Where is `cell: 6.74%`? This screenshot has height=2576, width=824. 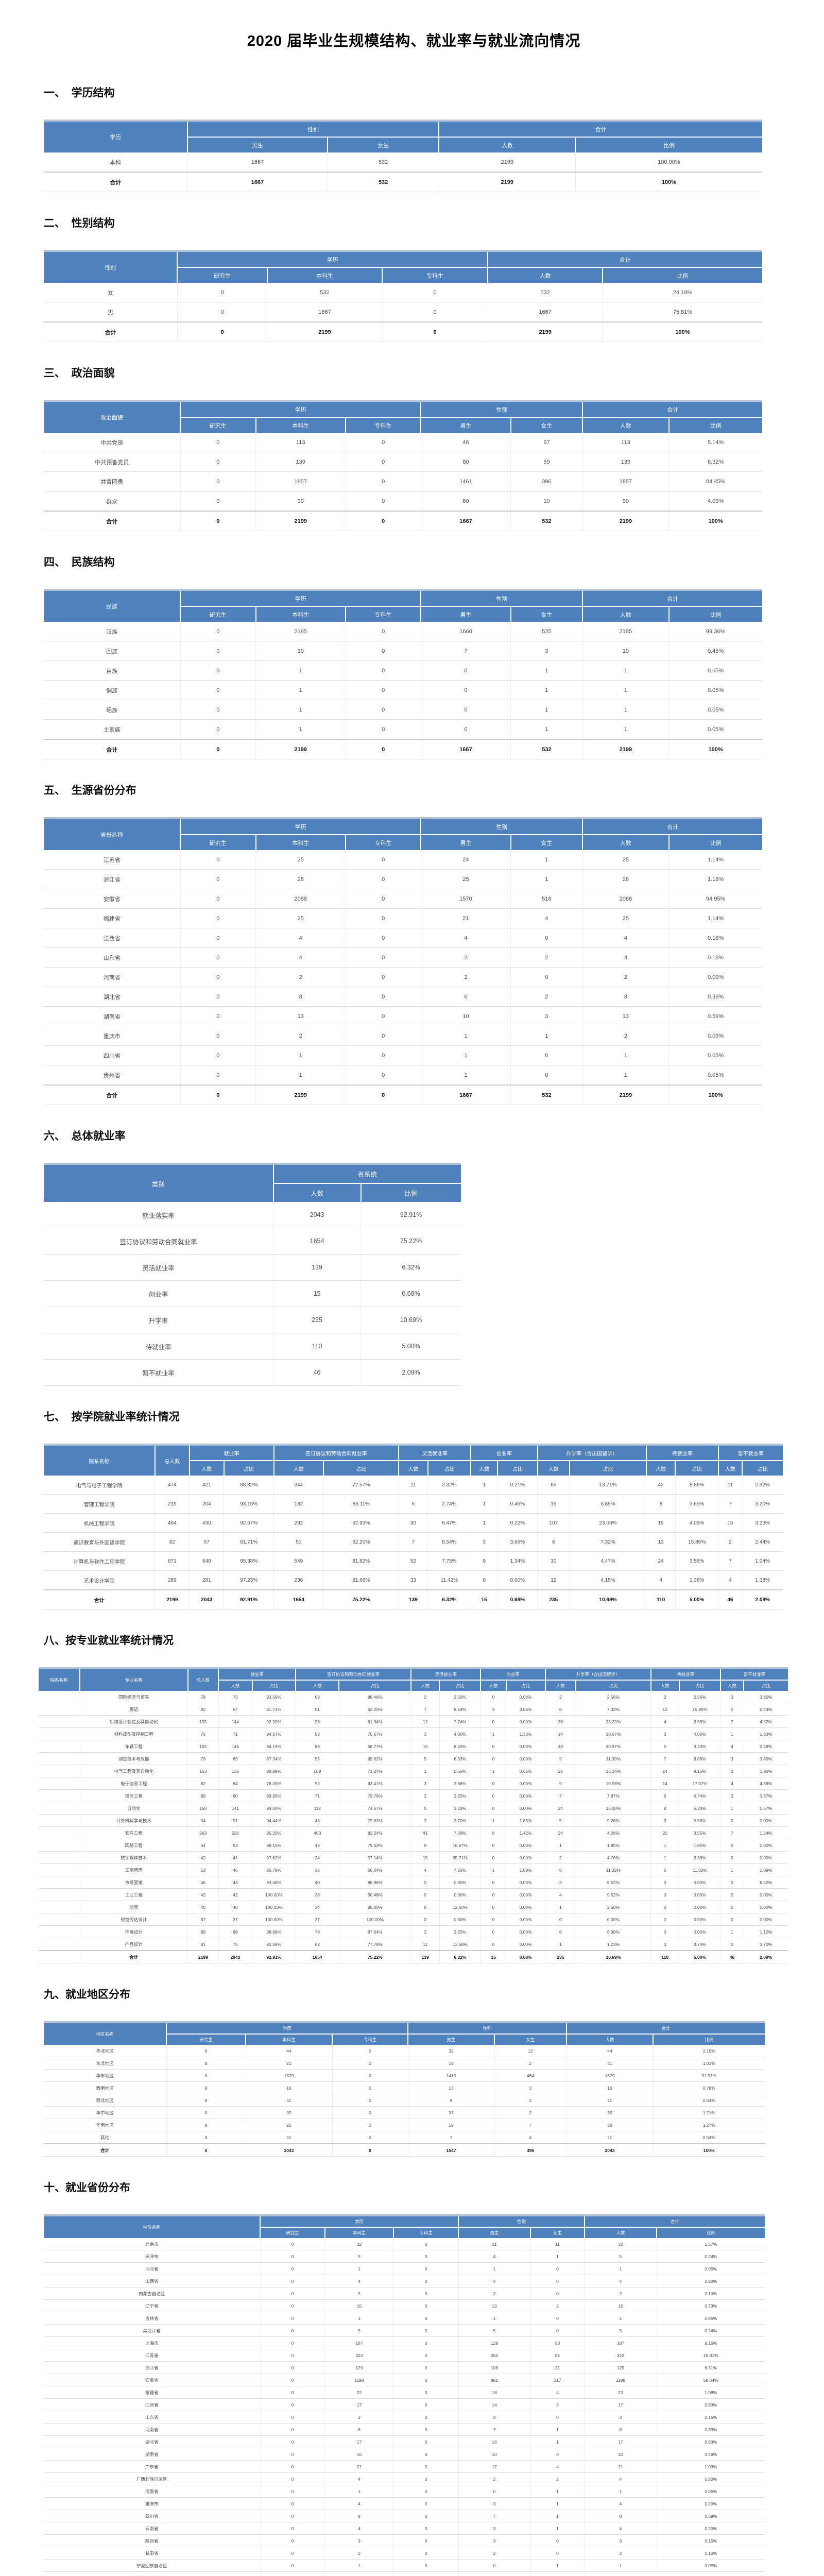
cell: 6.74% is located at coordinates (700, 1796).